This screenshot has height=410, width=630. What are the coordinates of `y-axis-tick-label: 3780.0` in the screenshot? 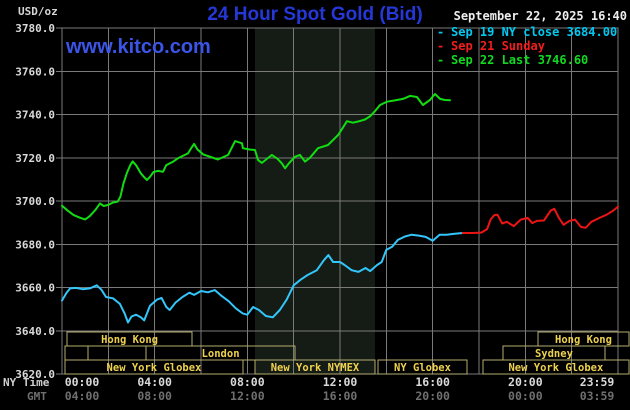 It's located at (35, 28).